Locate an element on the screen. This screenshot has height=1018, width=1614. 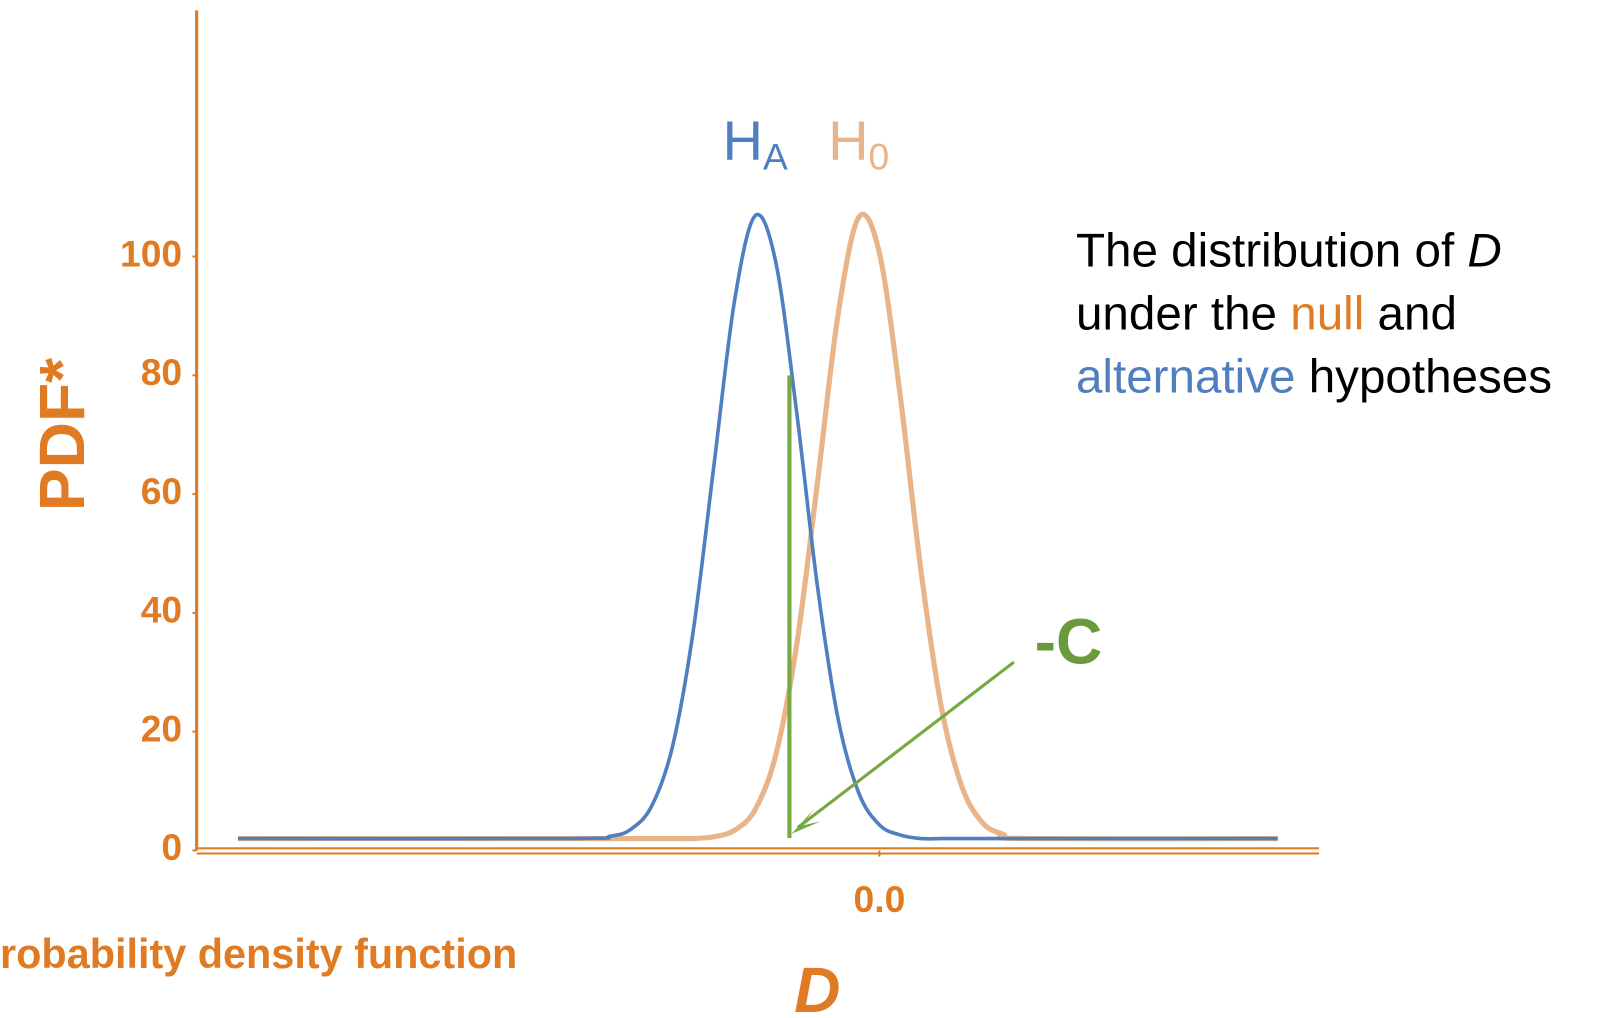
y-tick-label: 60 is located at coordinates (161, 491).